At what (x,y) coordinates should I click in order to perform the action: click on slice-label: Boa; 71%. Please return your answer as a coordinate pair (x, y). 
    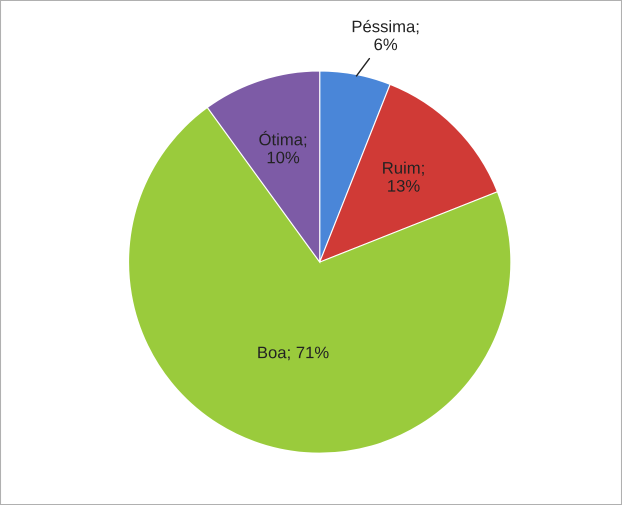
    Looking at the image, I should click on (293, 353).